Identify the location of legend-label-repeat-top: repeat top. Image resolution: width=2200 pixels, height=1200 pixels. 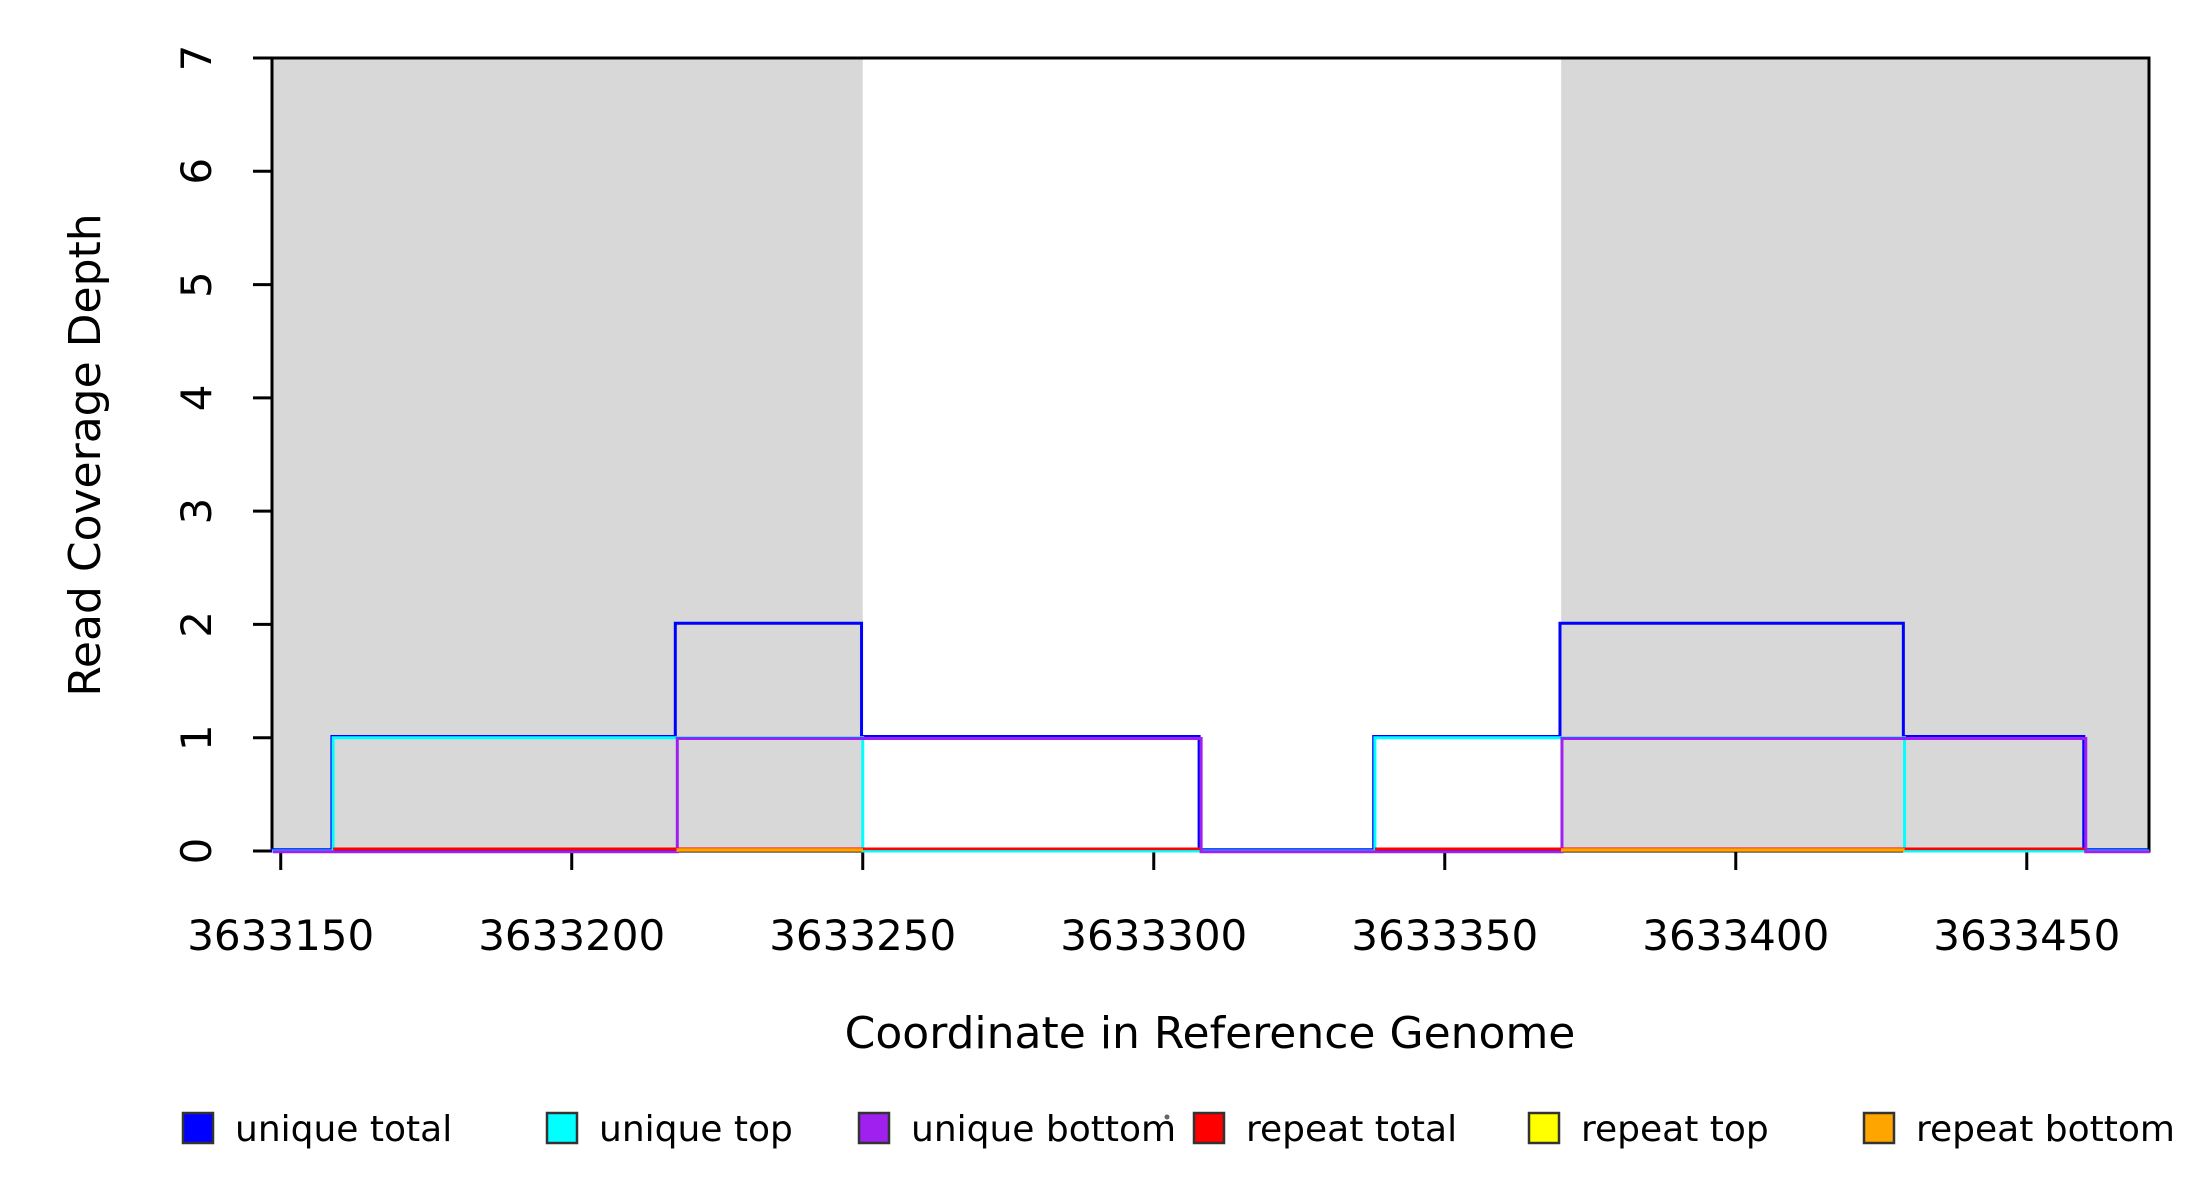
(1675, 1129).